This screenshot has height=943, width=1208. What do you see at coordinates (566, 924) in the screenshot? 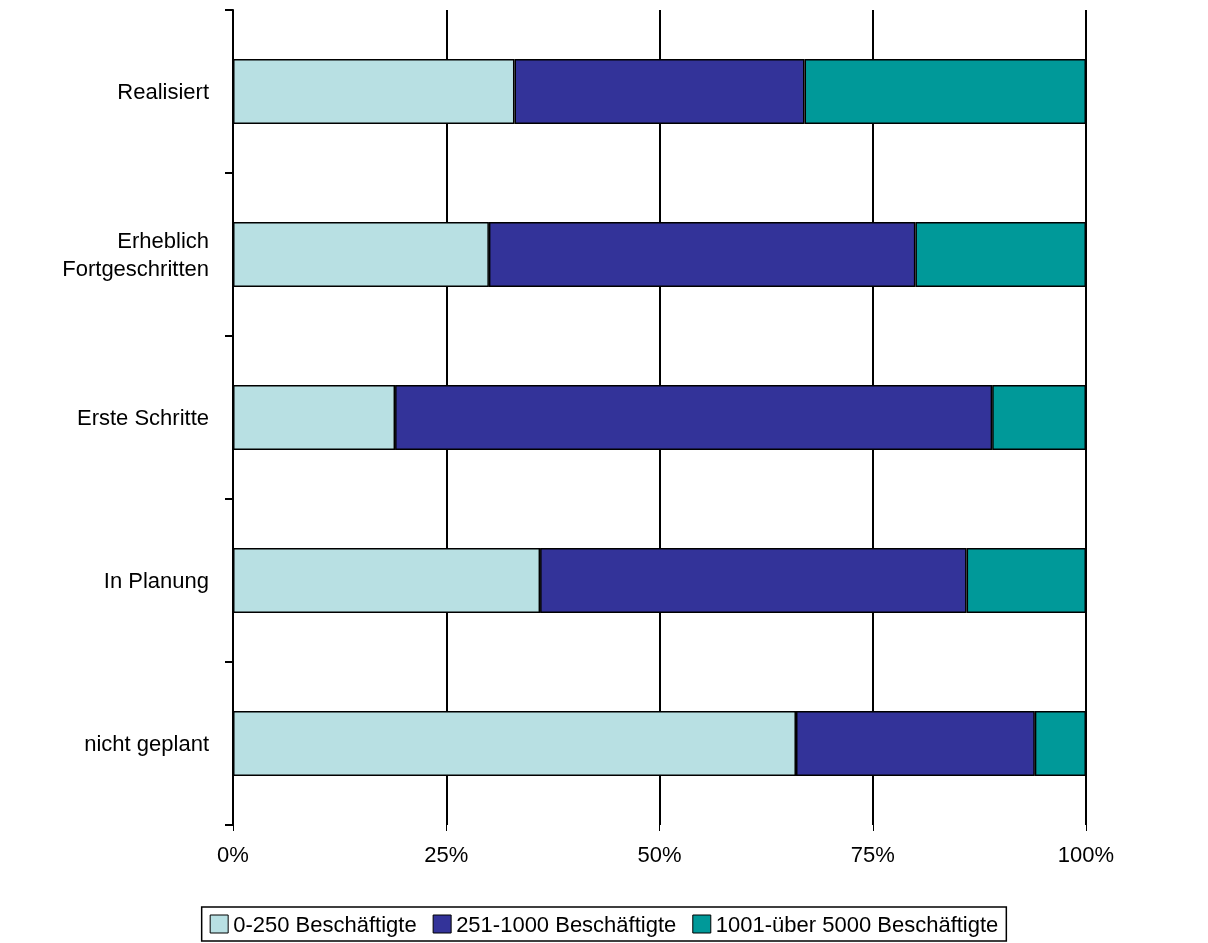
I see `legend-label: 251-1000 Beschäftigte` at bounding box center [566, 924].